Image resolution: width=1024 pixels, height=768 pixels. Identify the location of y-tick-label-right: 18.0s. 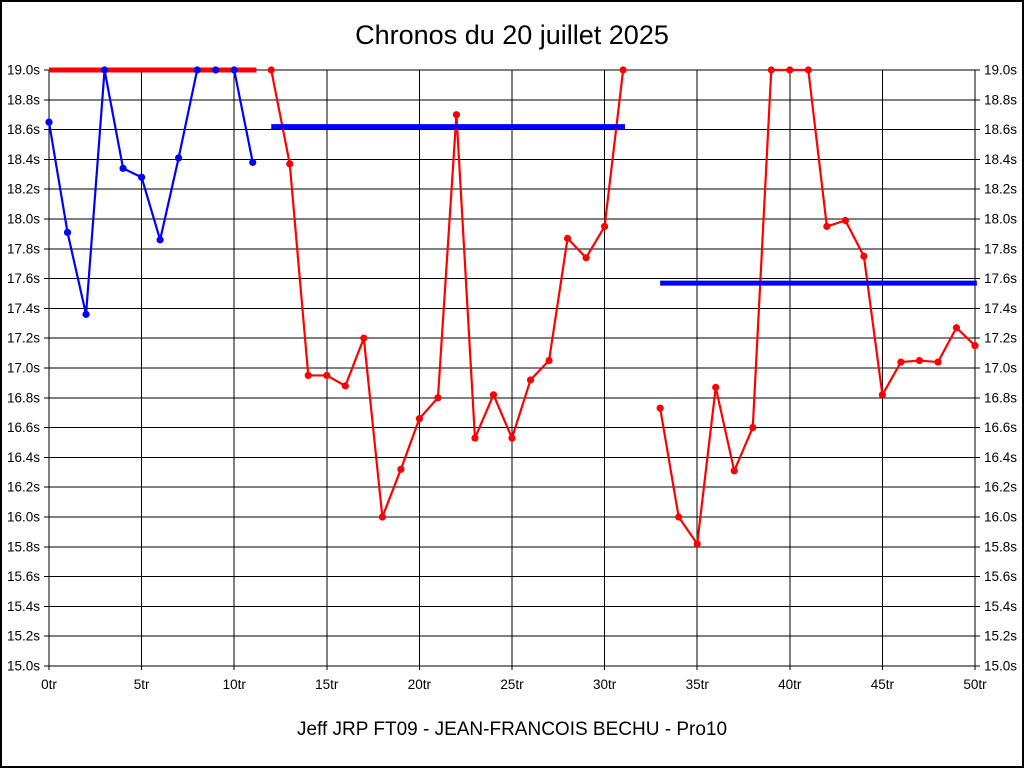
(1000, 219).